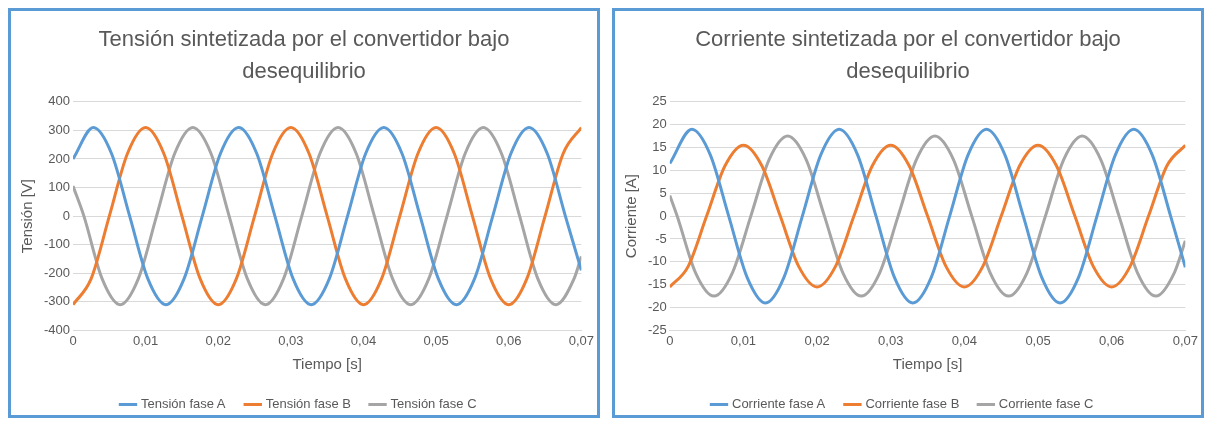  Describe the element at coordinates (657, 329) in the screenshot. I see `y-tick-label: -25` at that location.